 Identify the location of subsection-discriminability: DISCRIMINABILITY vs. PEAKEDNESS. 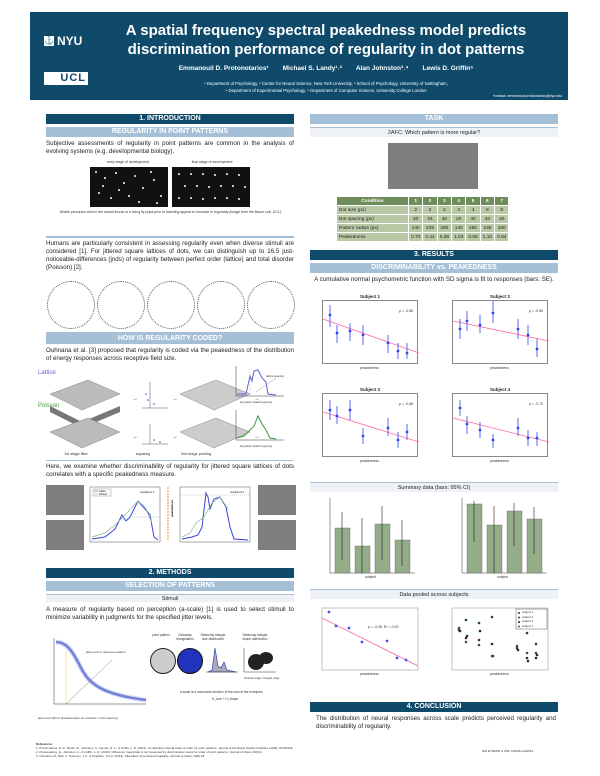
(434, 268).